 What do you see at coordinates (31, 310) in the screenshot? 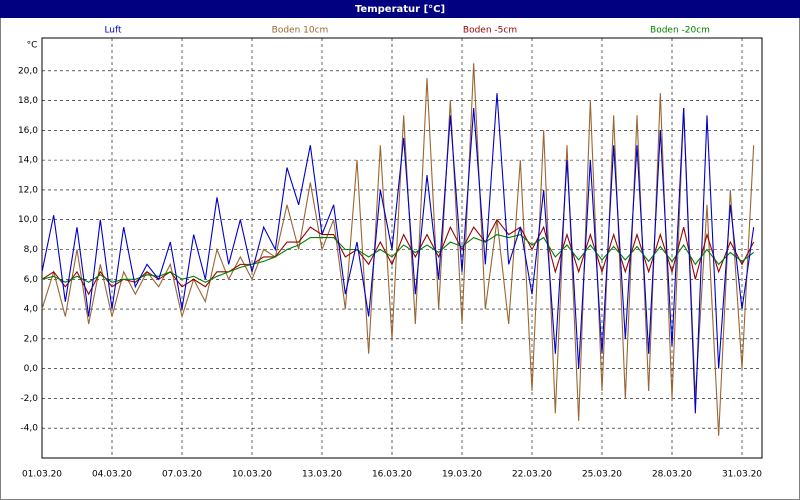
I see `y-tick-label: 4,0` at bounding box center [31, 310].